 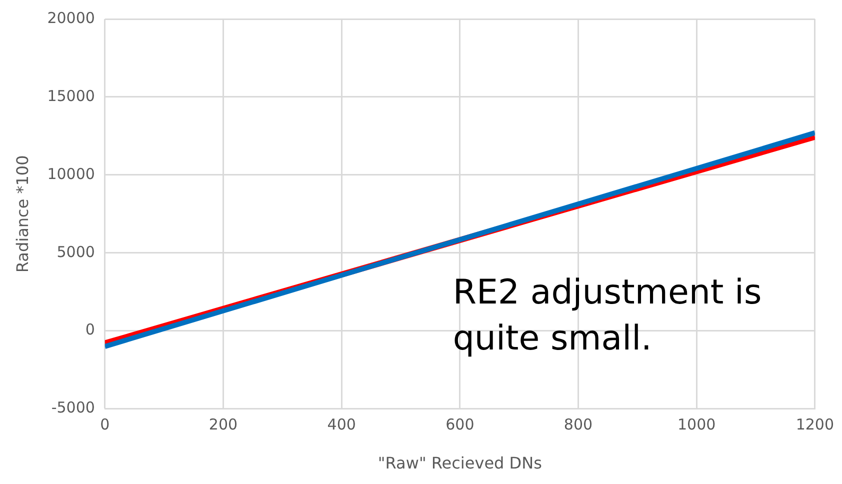 I want to click on x-axis-title: "Raw" Recieved DNs, so click(x=460, y=463).